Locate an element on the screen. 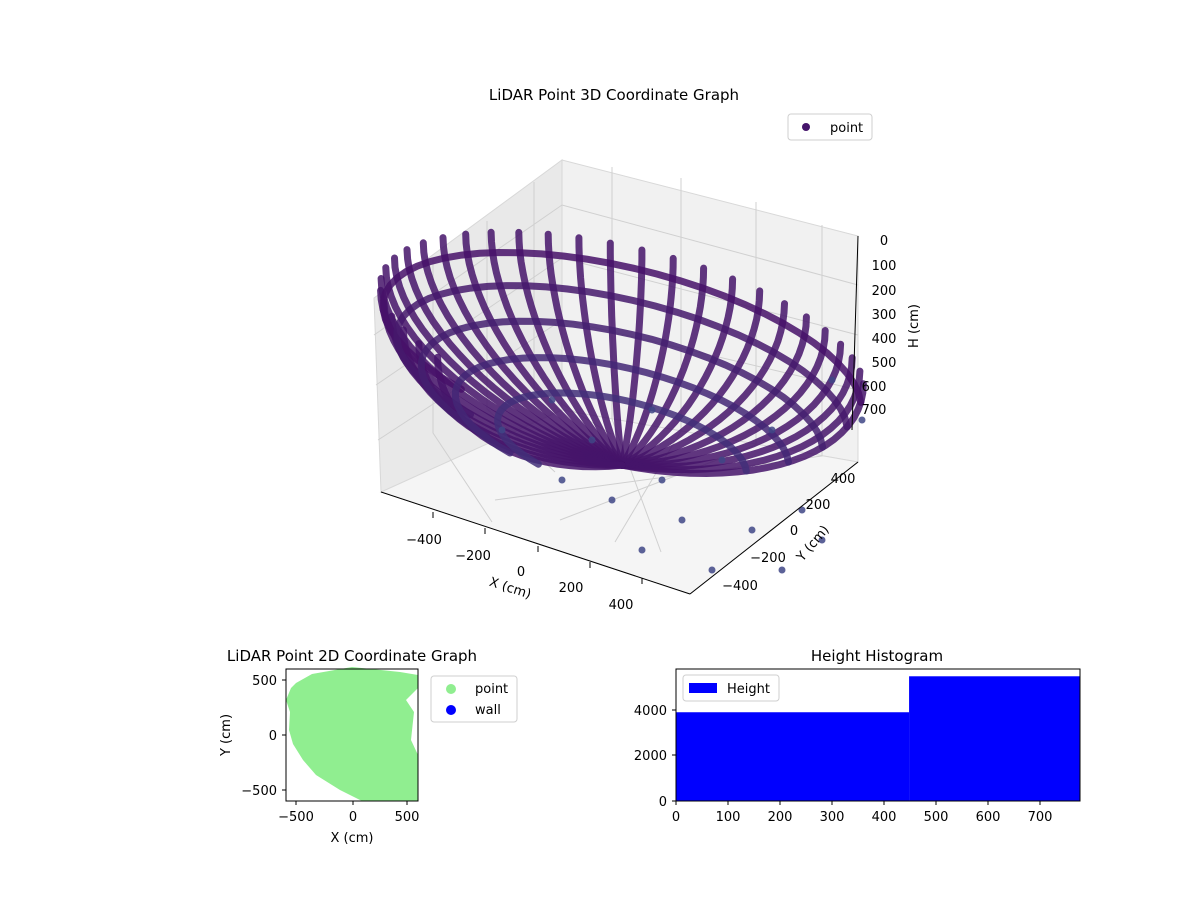 Image resolution: width=1200 pixels, height=900 pixels. chart-3d-title: LiDAR Point 3D Coordinate Graph is located at coordinates (614, 95).